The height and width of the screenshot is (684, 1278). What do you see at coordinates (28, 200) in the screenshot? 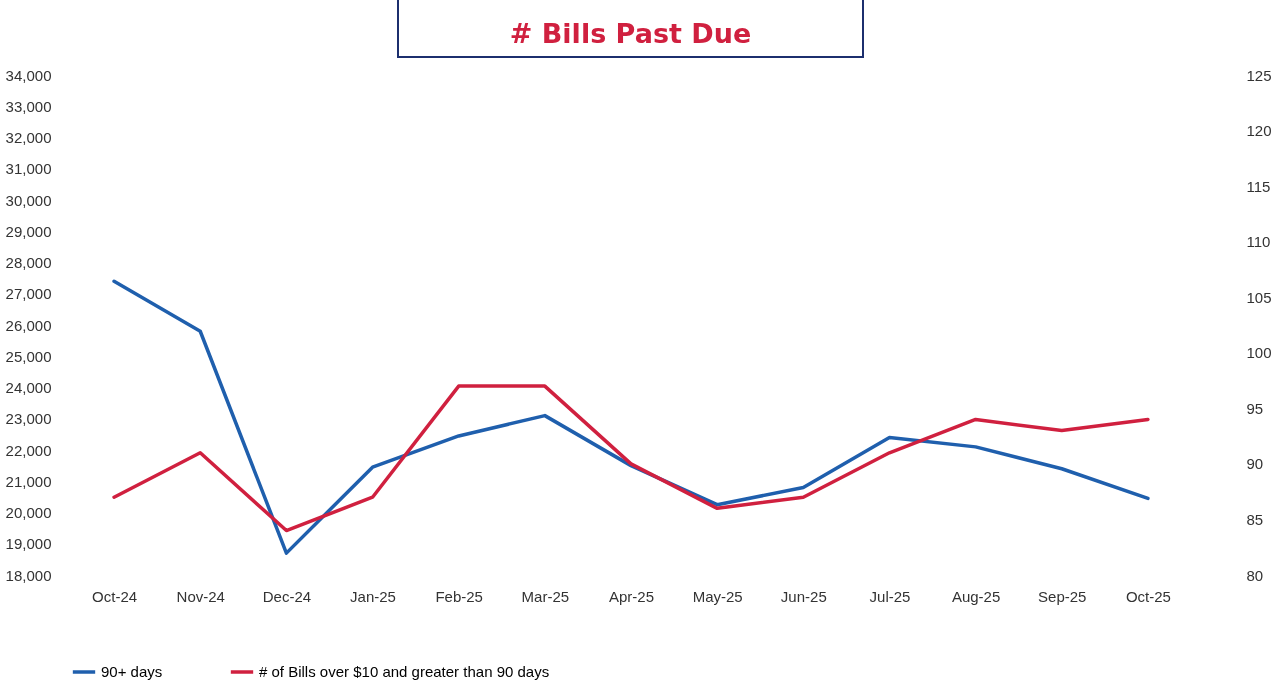
I see `y-tick-label: 30,000` at bounding box center [28, 200].